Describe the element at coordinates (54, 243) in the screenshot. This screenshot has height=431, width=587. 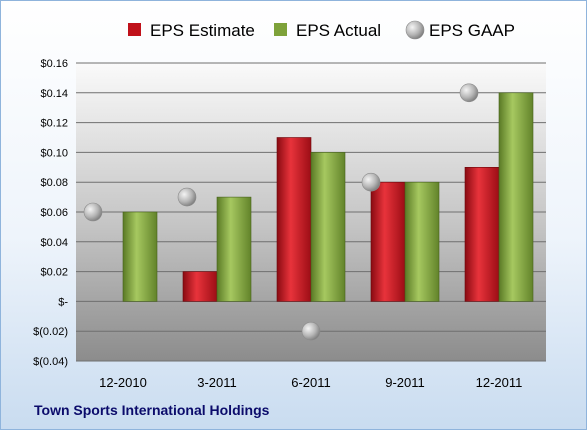
I see `y-tick-label: $0.04` at that location.